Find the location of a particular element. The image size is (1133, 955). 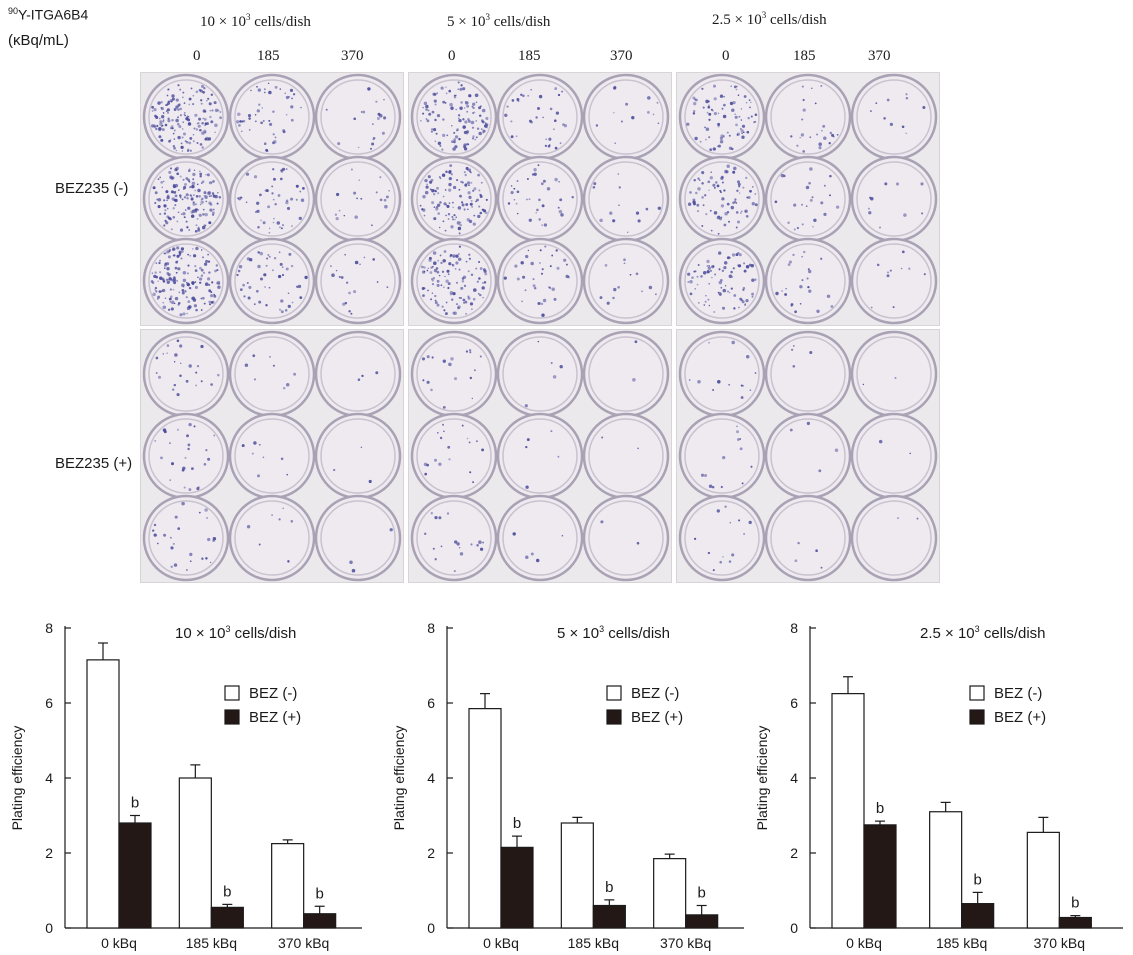

chart-title: 2.5 × 103 cells/dish is located at coordinates (983, 633).